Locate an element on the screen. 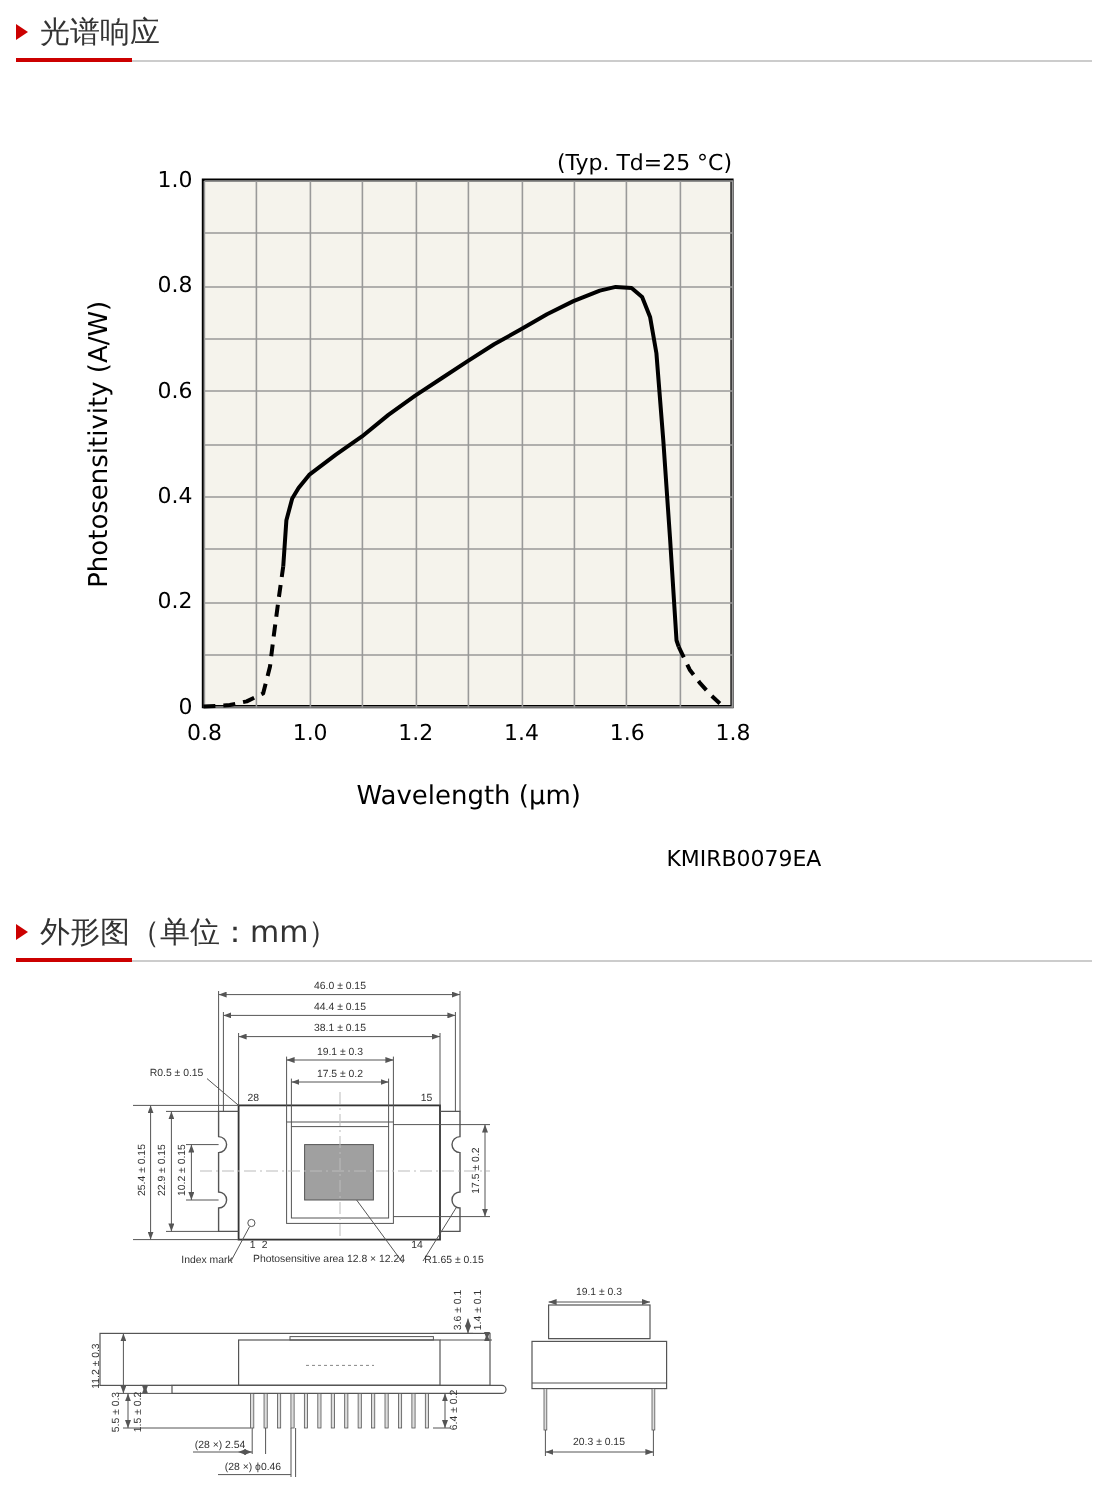 The height and width of the screenshot is (1504, 1102). y-tick-label: 1.0 is located at coordinates (175, 180).